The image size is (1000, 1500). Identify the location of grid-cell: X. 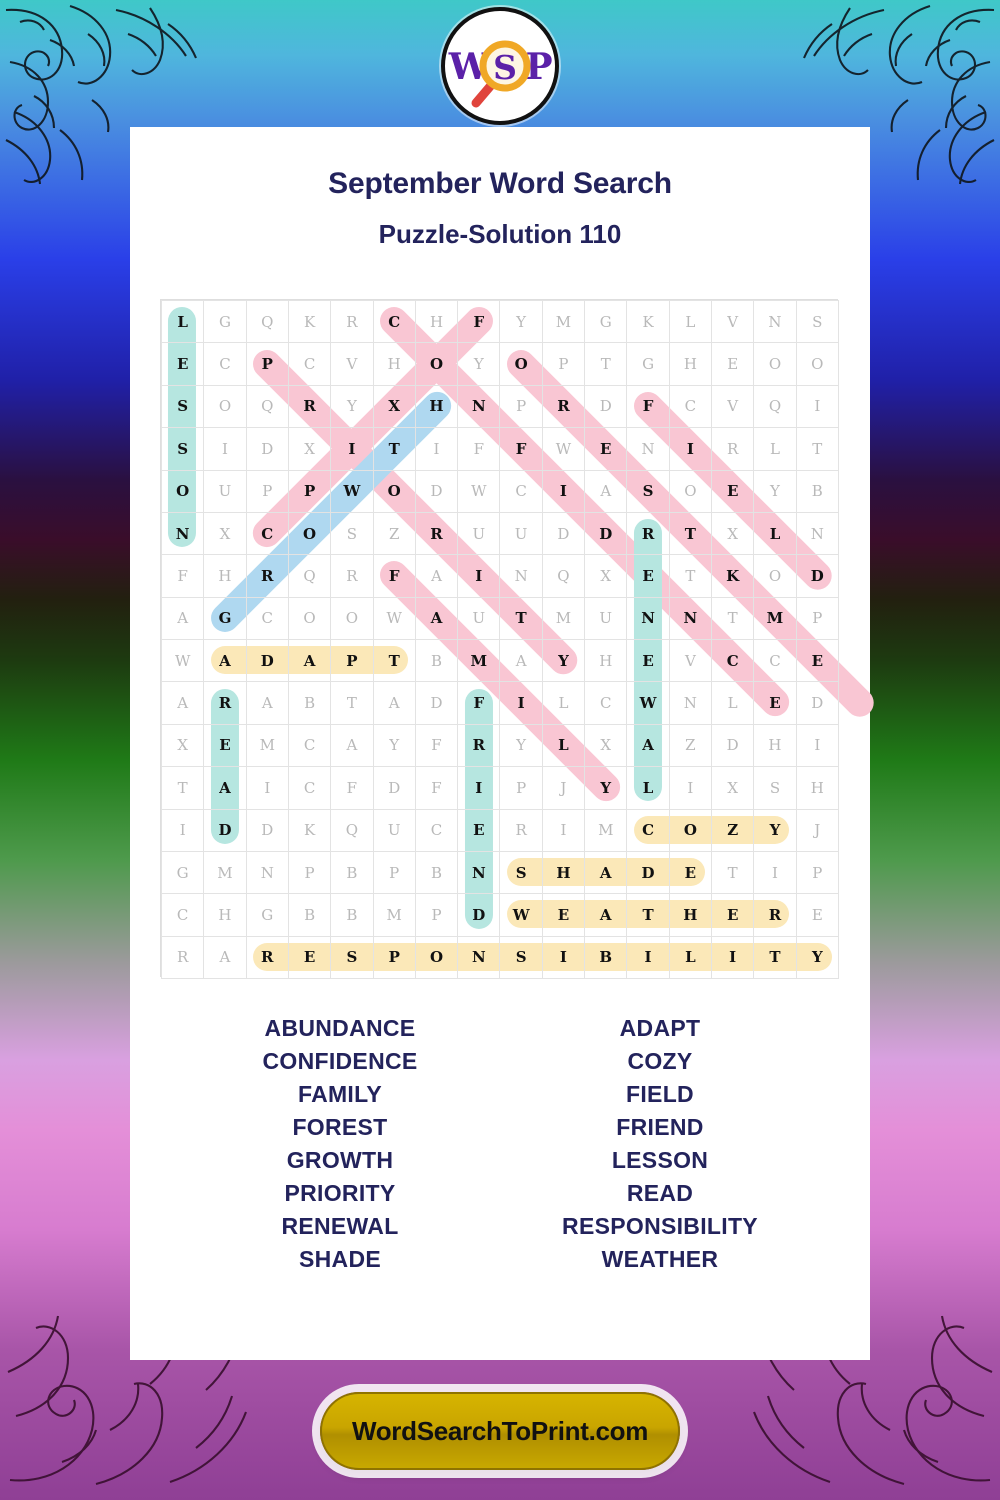
(225, 533).